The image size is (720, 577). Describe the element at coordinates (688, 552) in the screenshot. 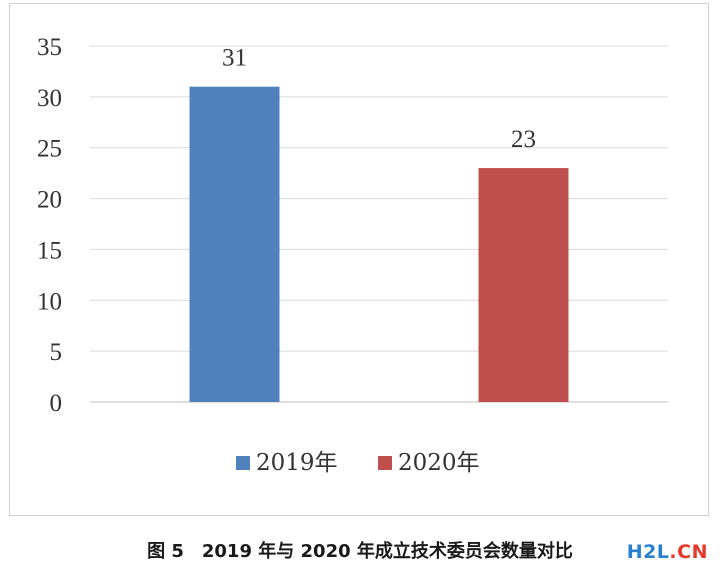

I see `watermark-part-2: .CN` at that location.